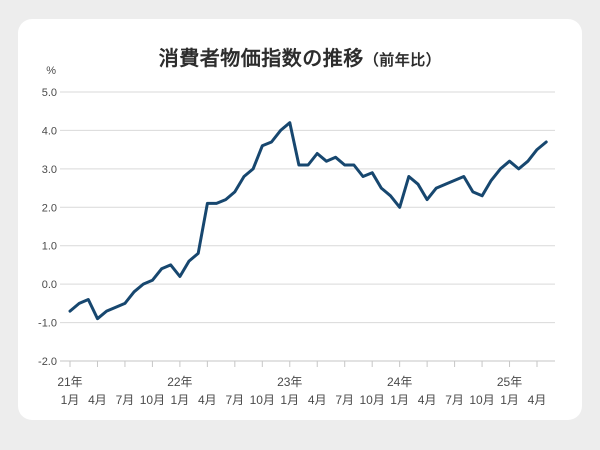 The image size is (600, 450). I want to click on x-tick-year-label: 21年, so click(69, 382).